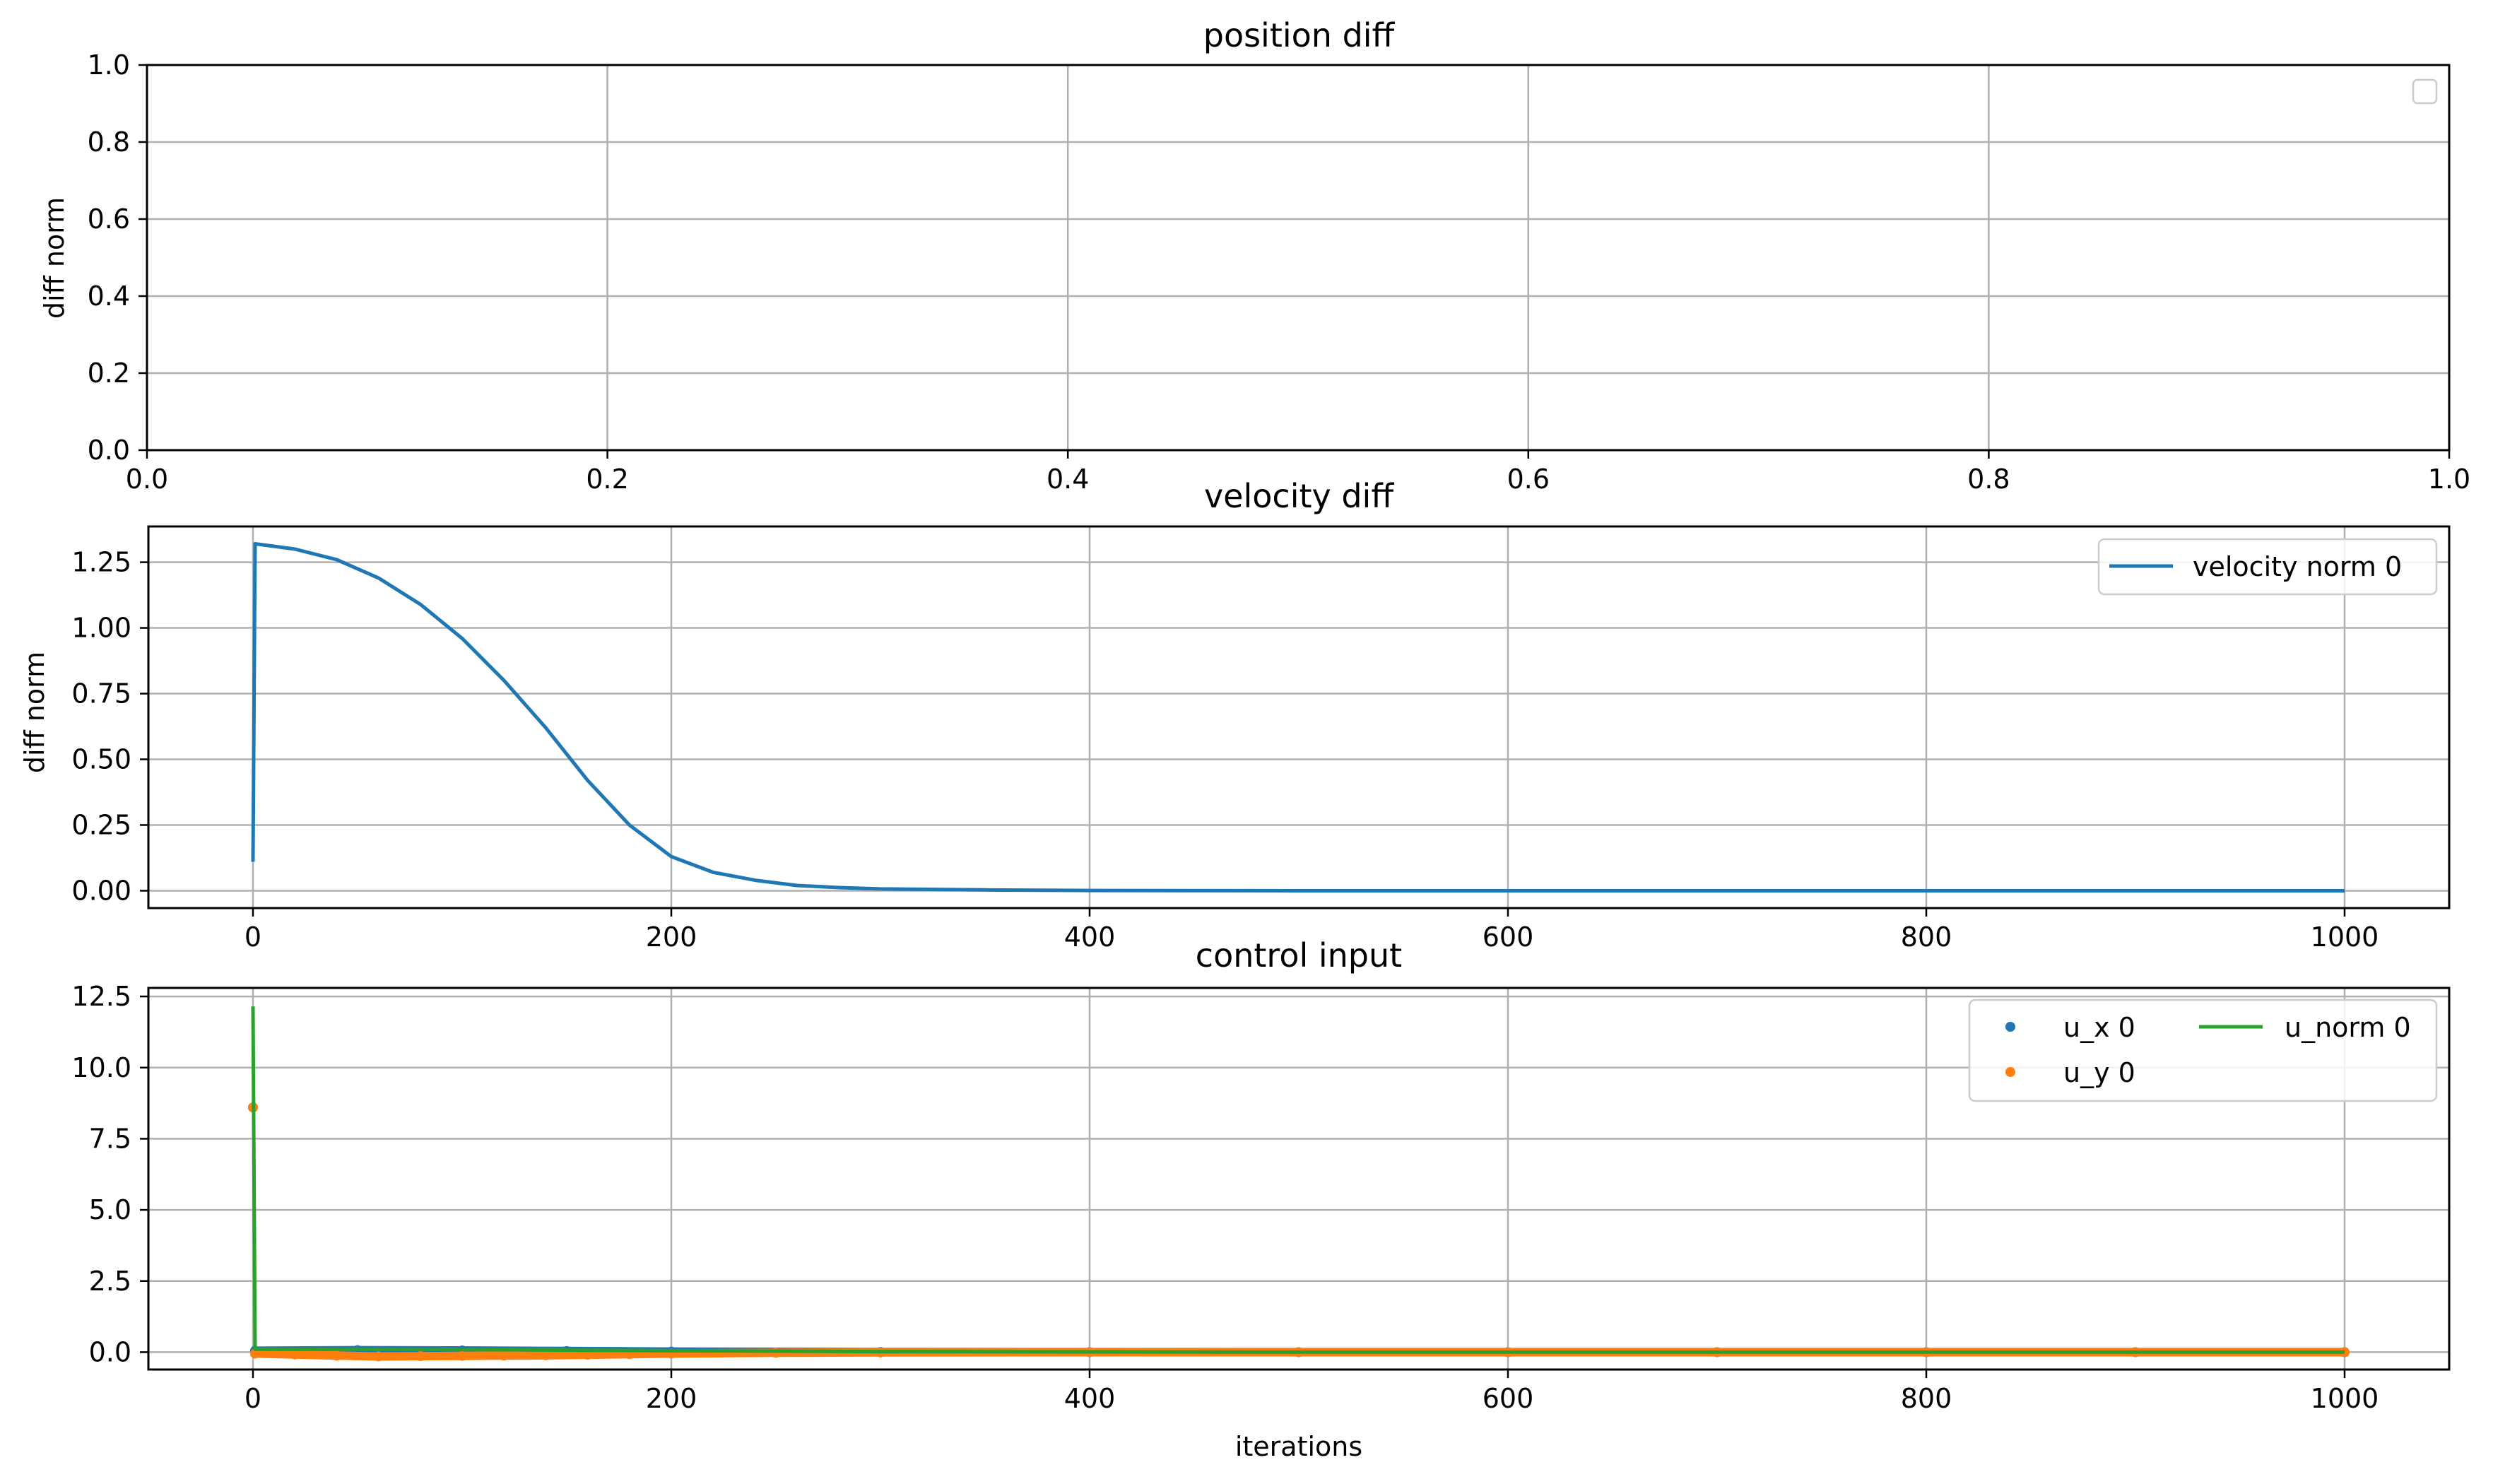 The image size is (2493, 1484). I want to click on legend-box-empty, so click(2425, 91).